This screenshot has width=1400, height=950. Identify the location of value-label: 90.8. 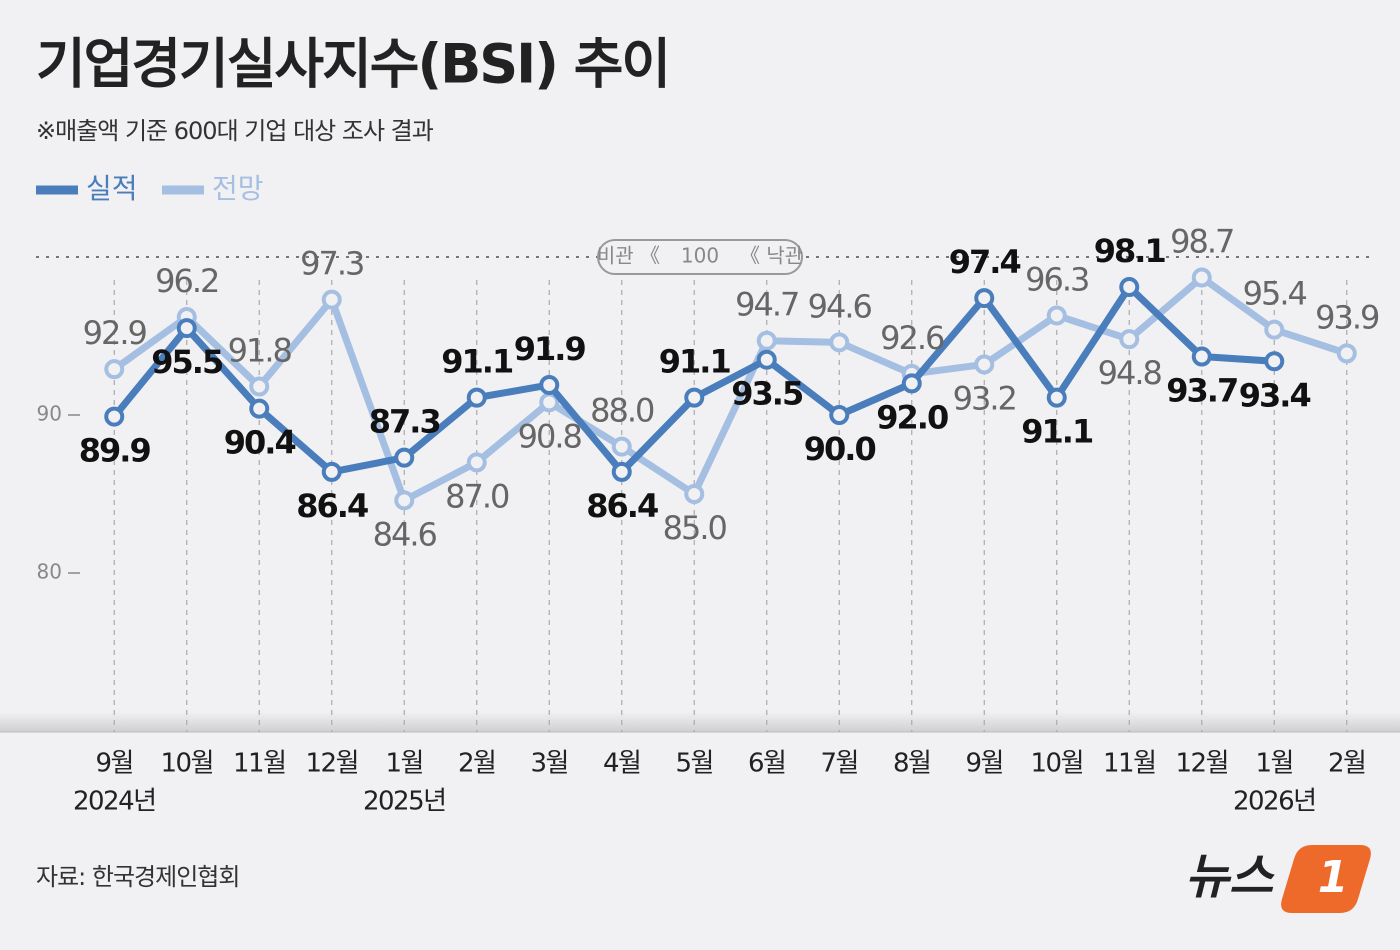
(550, 436).